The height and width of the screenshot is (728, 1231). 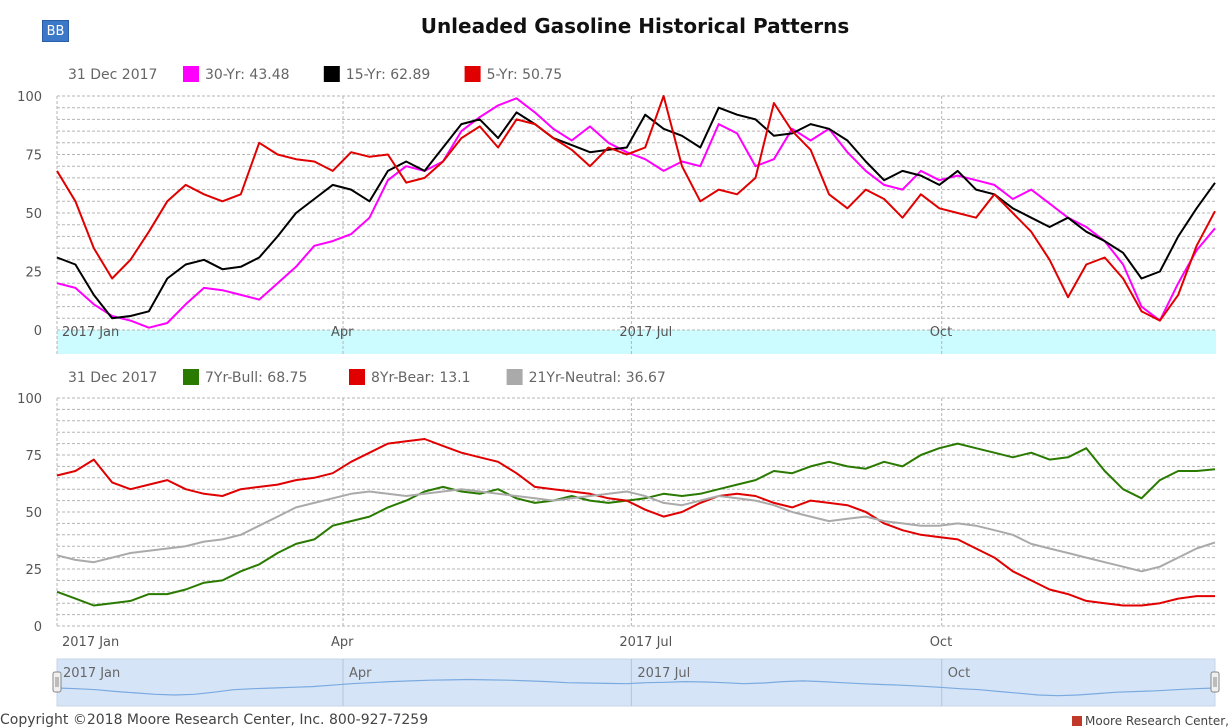 What do you see at coordinates (90, 642) in the screenshot?
I see `bottom-x-tick-label: 2017 Jan` at bounding box center [90, 642].